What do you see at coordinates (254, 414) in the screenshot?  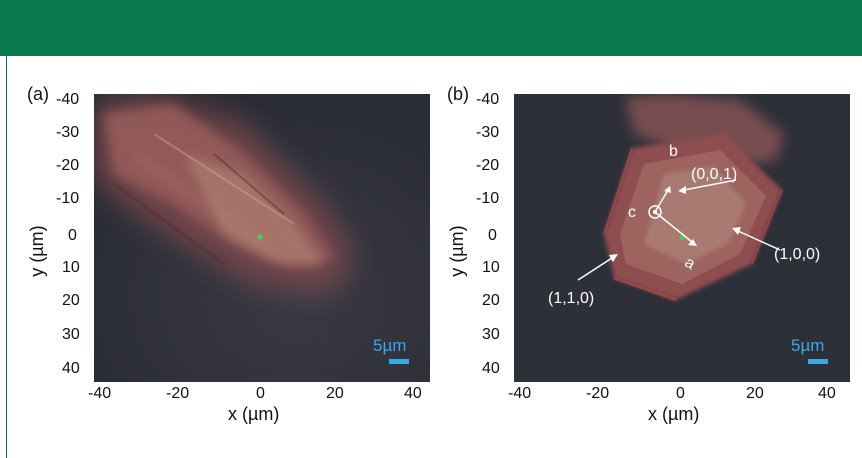 I see `panel-a-xlabel: x (µm)` at bounding box center [254, 414].